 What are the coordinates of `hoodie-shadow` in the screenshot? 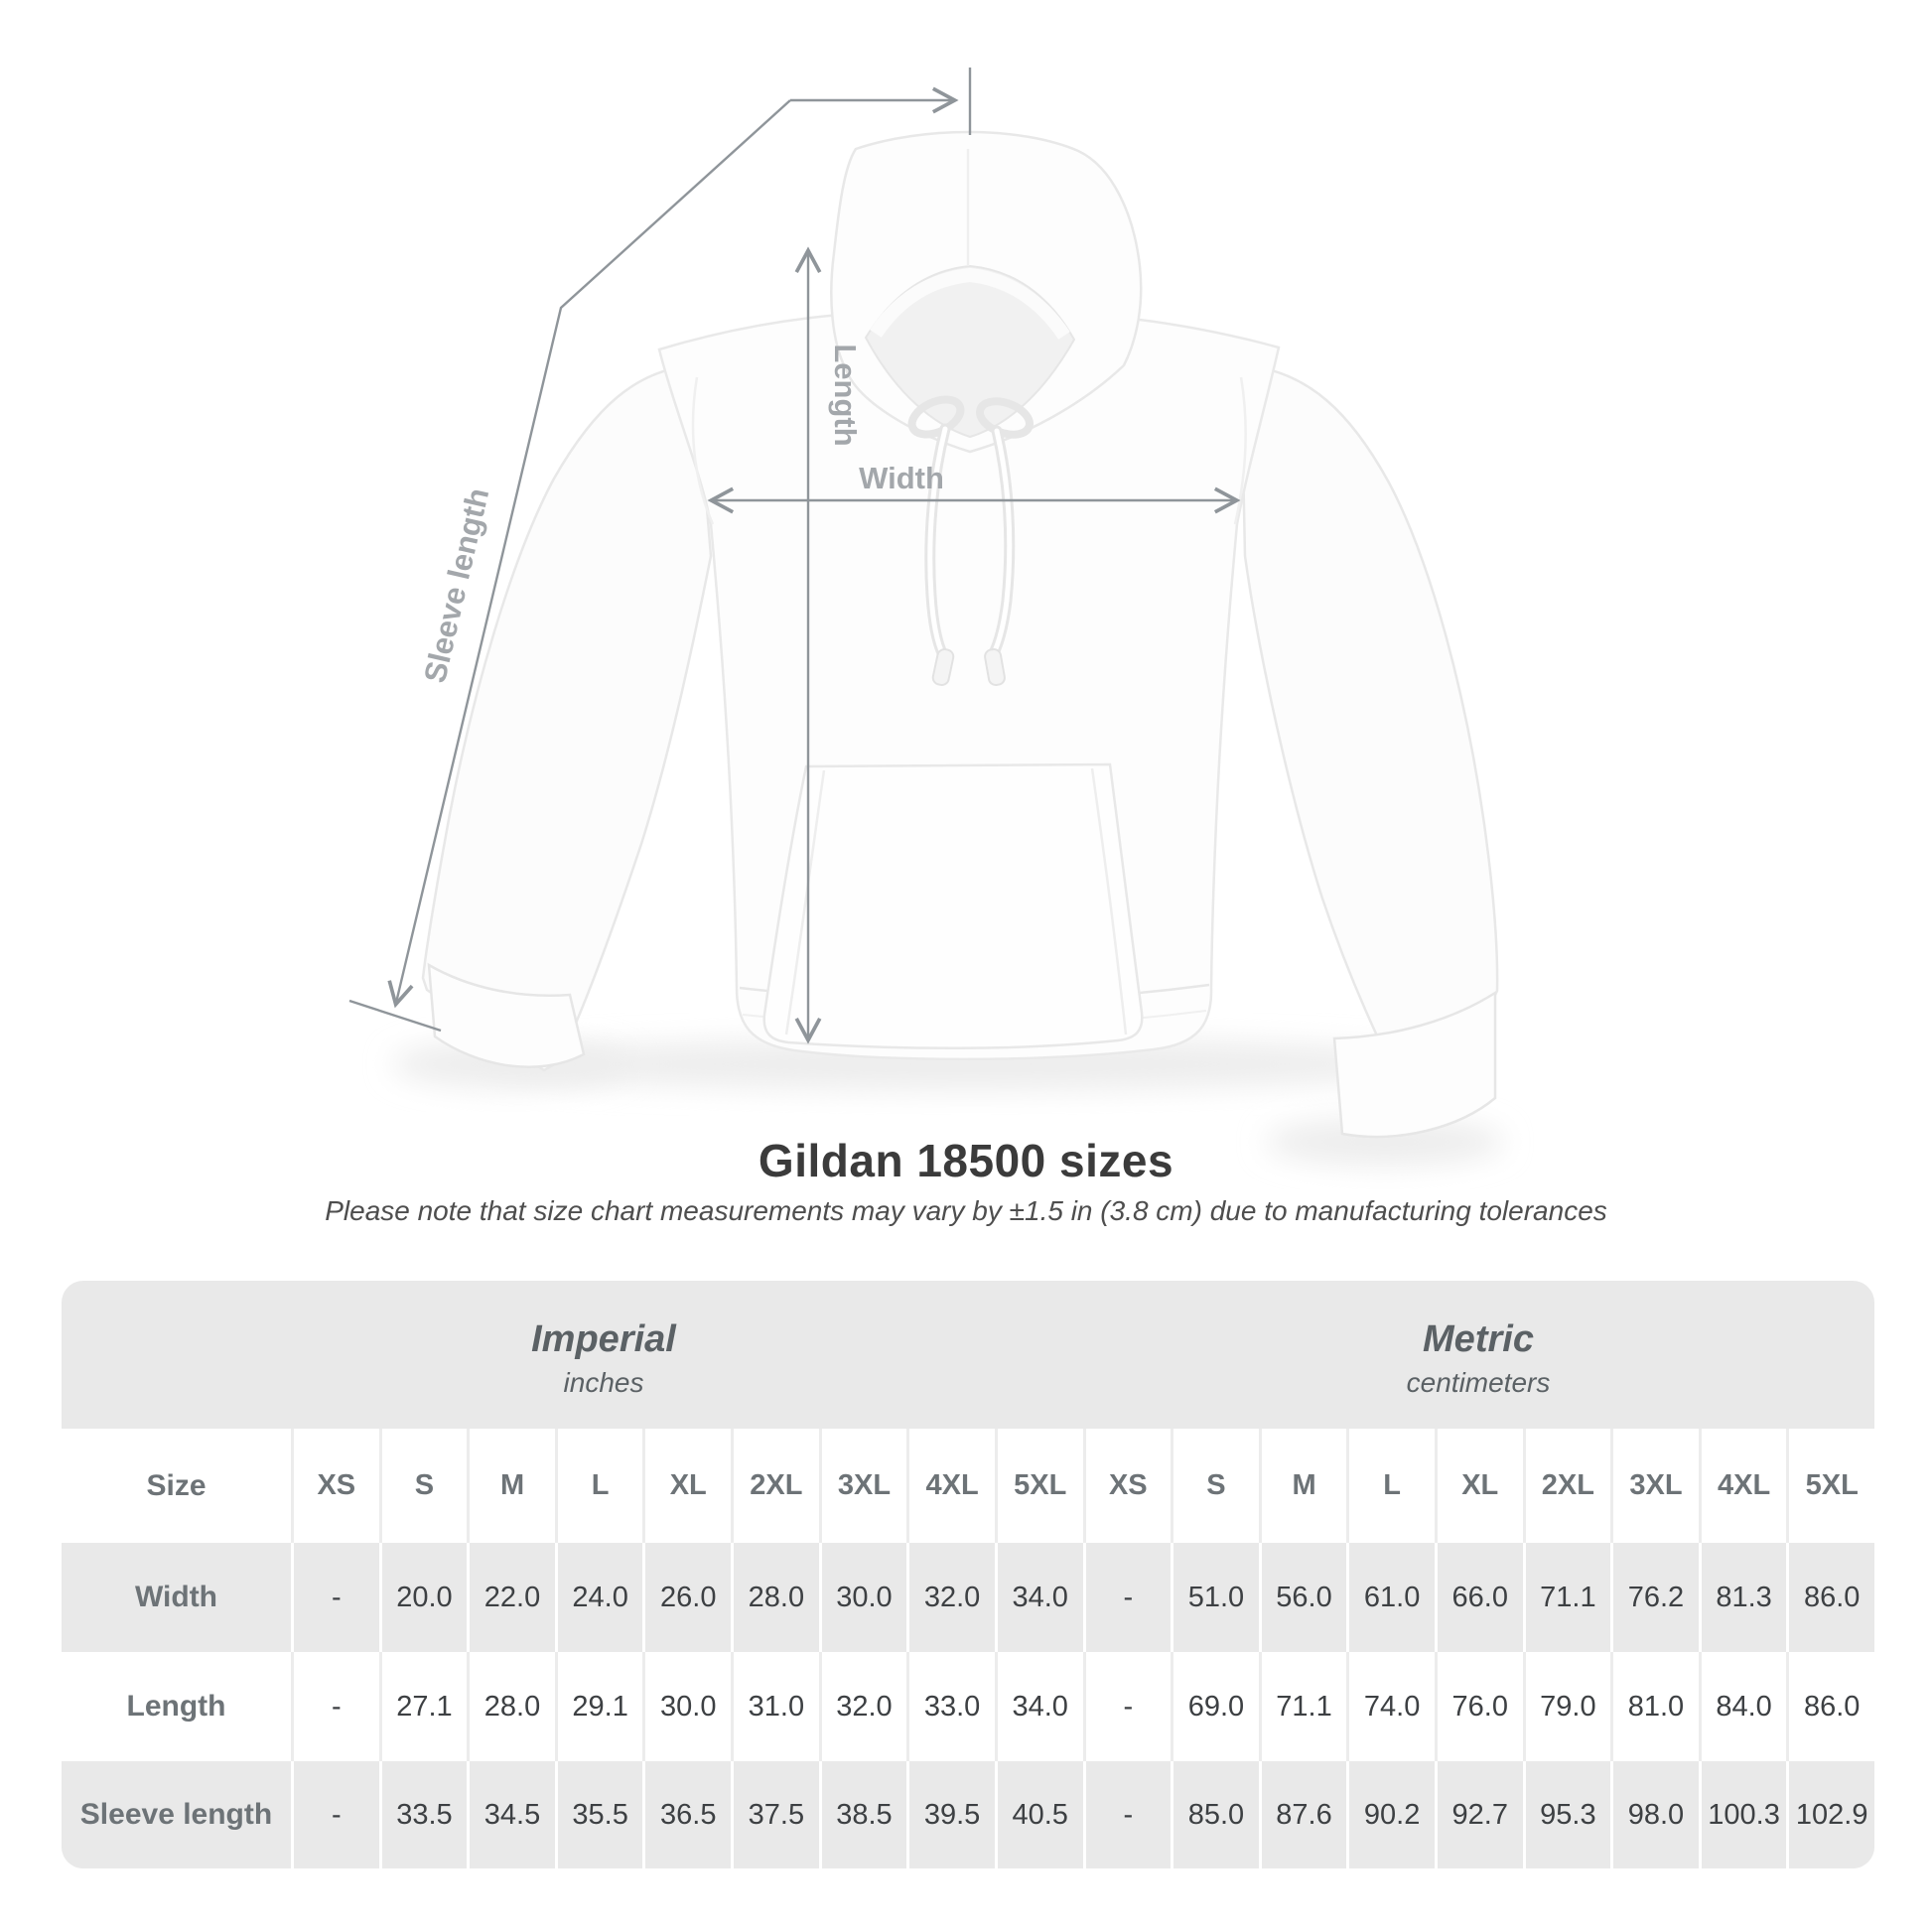 It's located at (971, 1064).